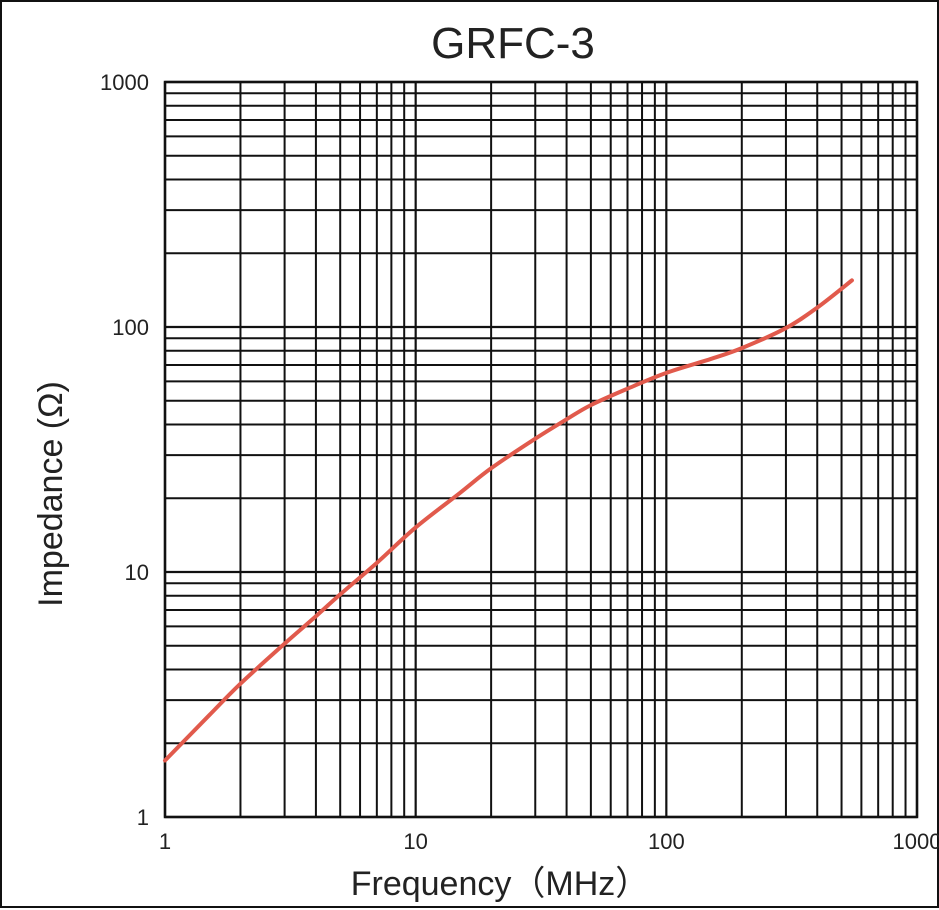  I want to click on y-tick-label: 10, so click(137, 572).